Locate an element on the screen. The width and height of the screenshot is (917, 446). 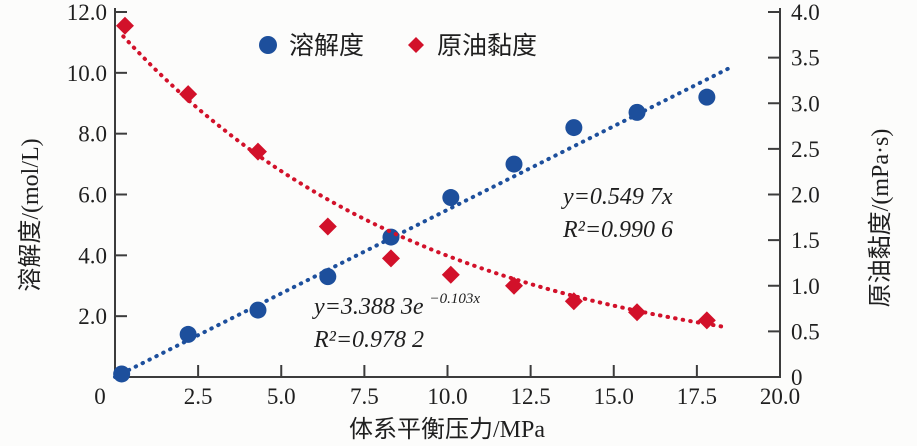
legend-viscosity-label: 原油黏度 is located at coordinates (487, 46).